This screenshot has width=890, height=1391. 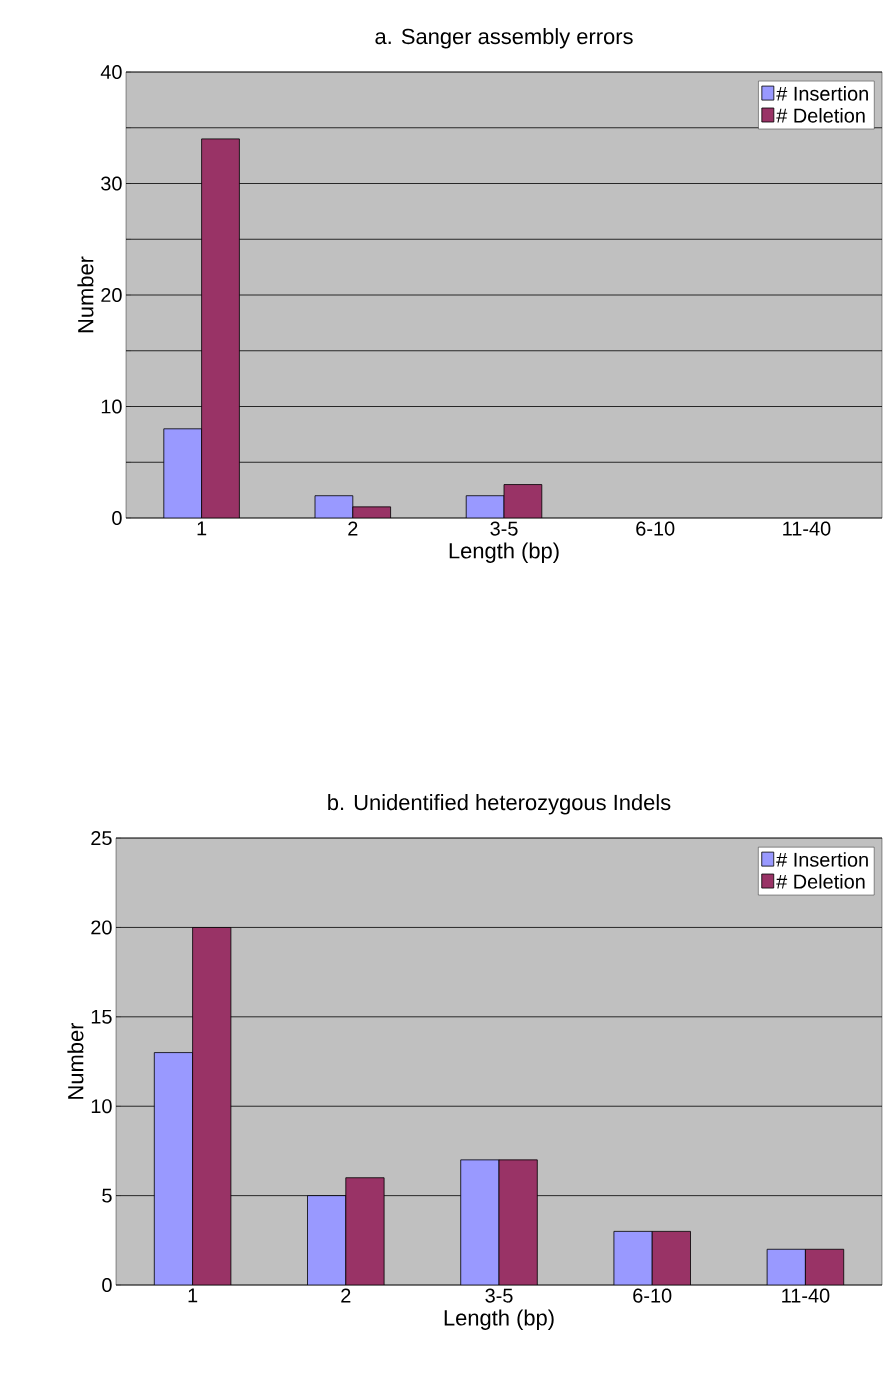 I want to click on y-tick-label: 25, so click(x=101, y=838).